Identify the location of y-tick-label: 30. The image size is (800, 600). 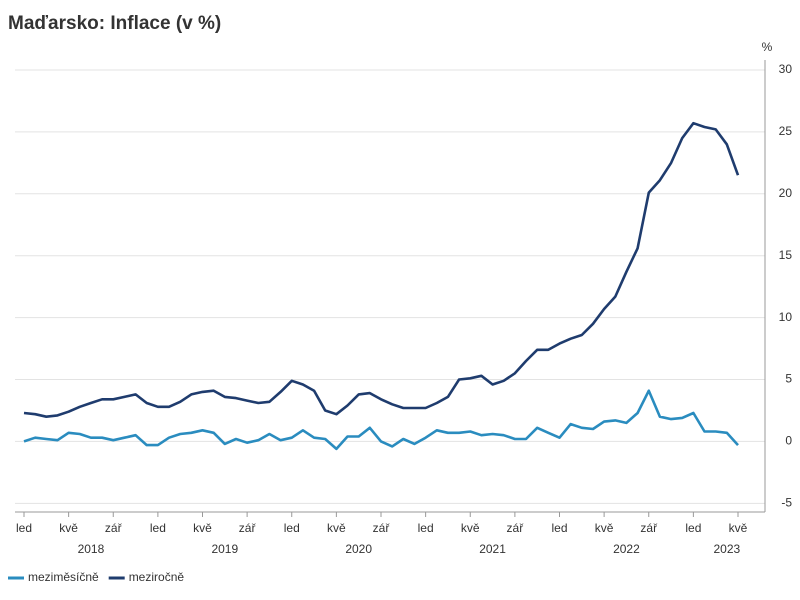
(786, 69).